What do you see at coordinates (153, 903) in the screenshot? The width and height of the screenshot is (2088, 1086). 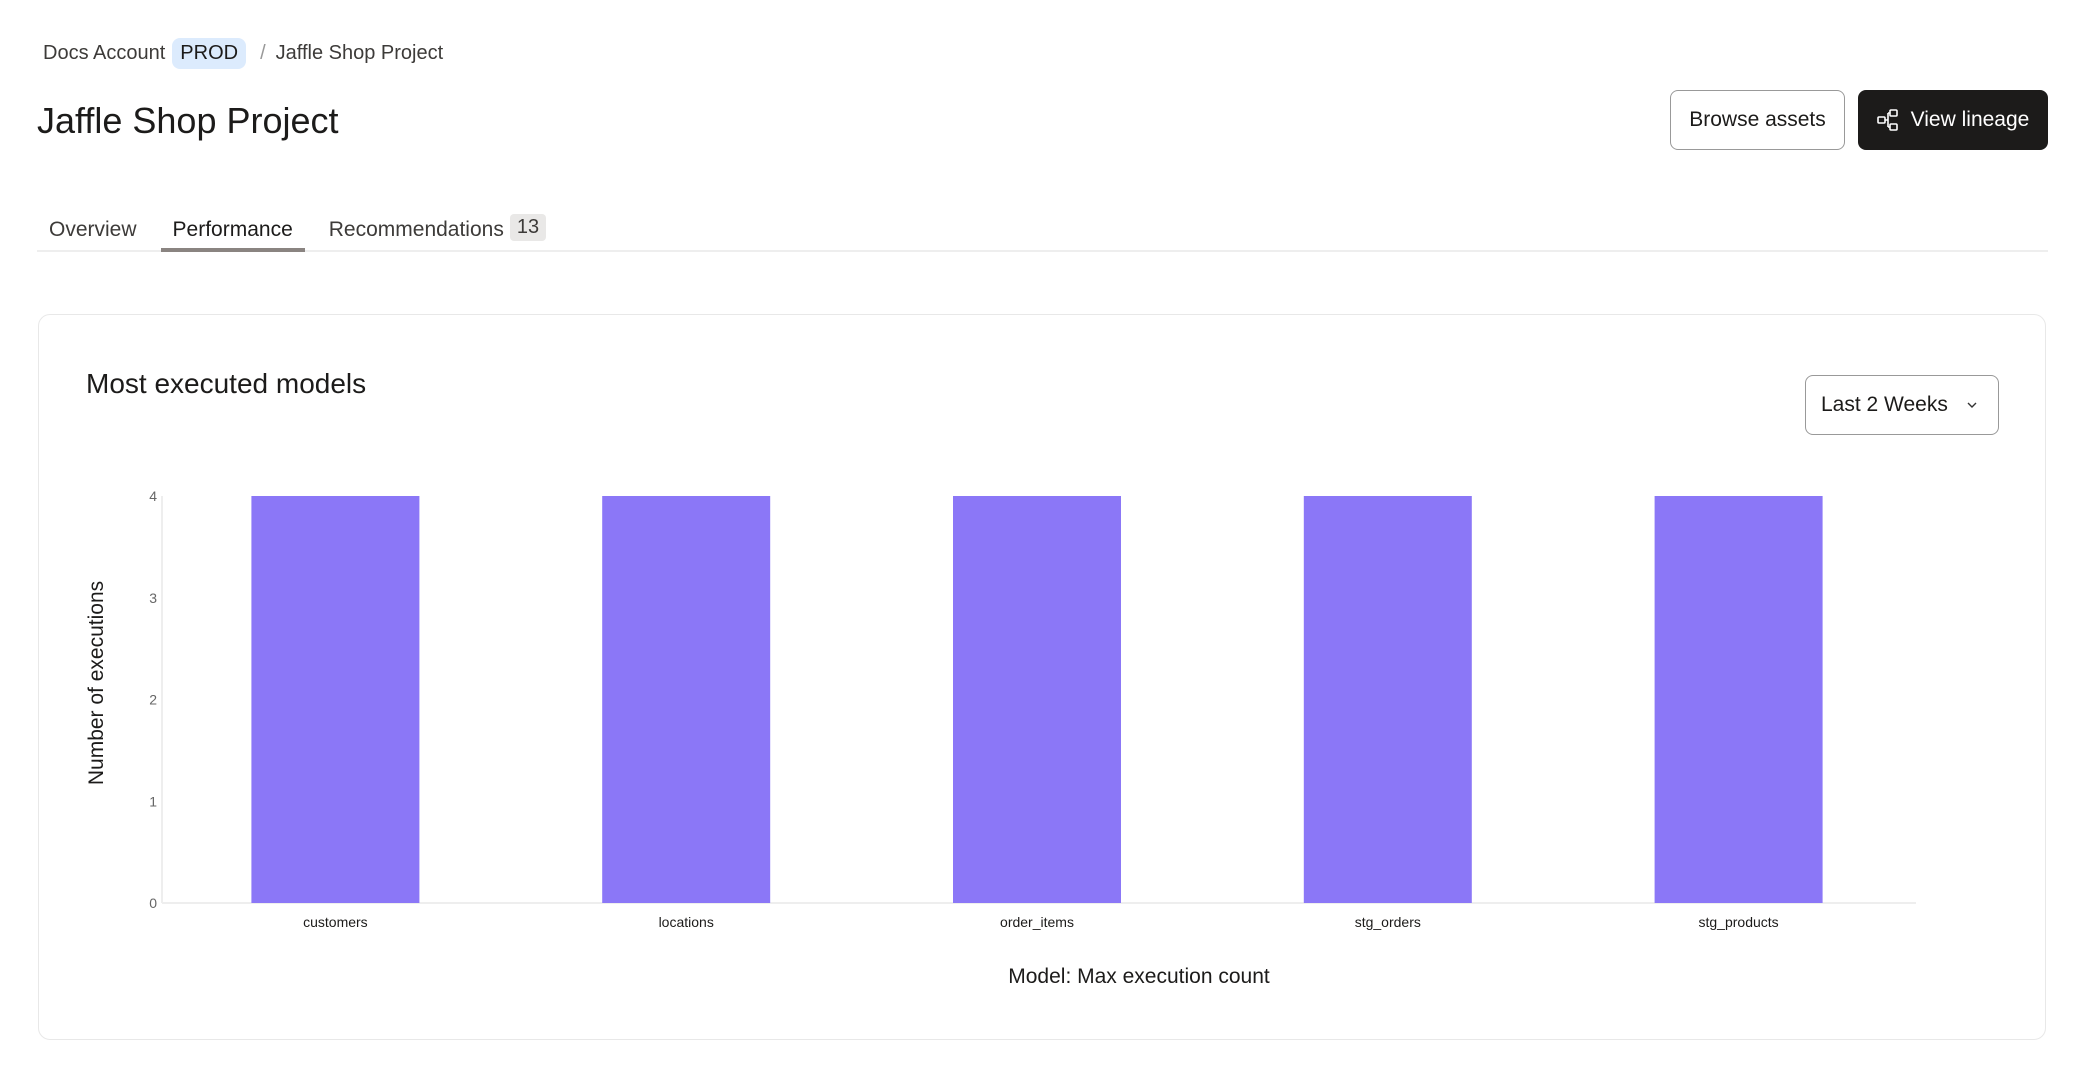 I see `y-tick-label: 0` at bounding box center [153, 903].